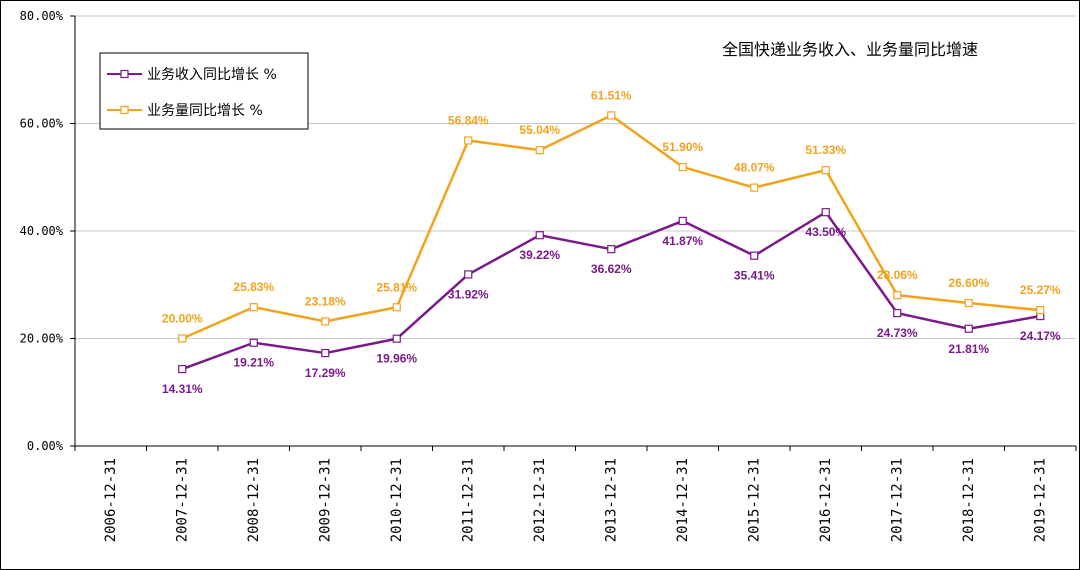 This screenshot has width=1080, height=570. What do you see at coordinates (850, 49) in the screenshot?
I see `chart-title: 全国快递业务收入、业务量同比增速` at bounding box center [850, 49].